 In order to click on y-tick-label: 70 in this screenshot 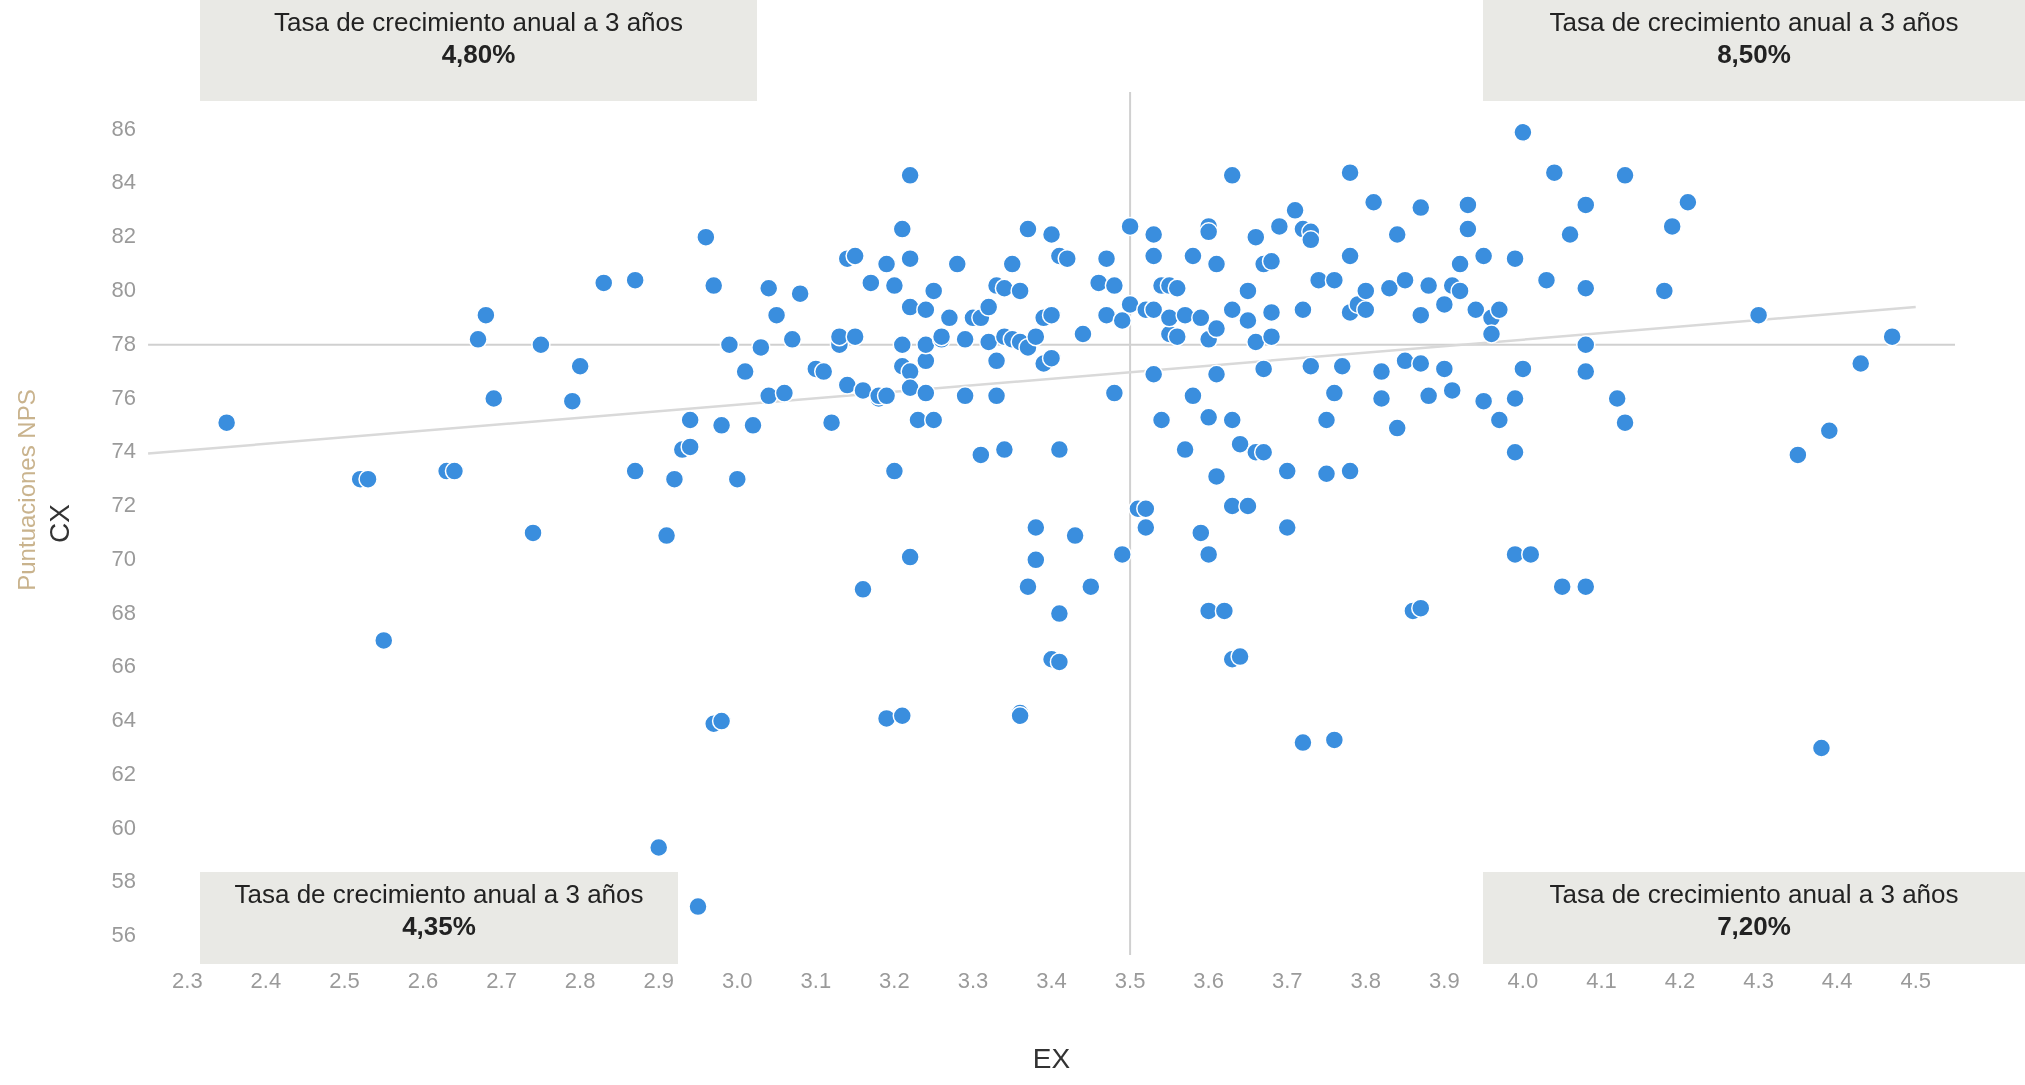, I will do `click(124, 558)`.